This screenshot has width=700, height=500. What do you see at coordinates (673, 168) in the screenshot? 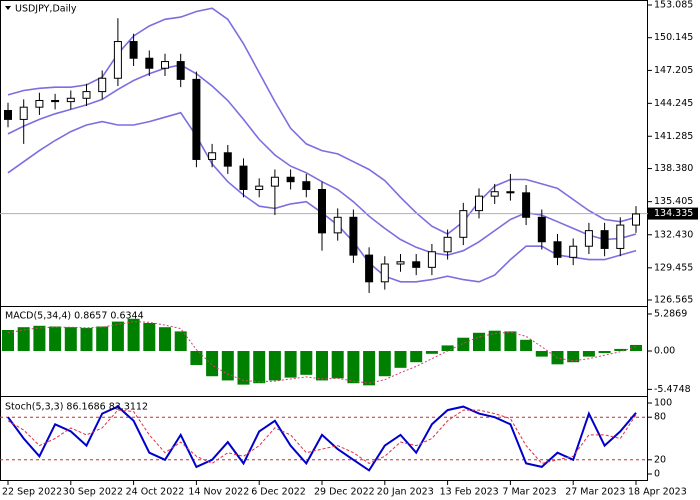
I see `y-tick-label: 138.380` at bounding box center [673, 168].